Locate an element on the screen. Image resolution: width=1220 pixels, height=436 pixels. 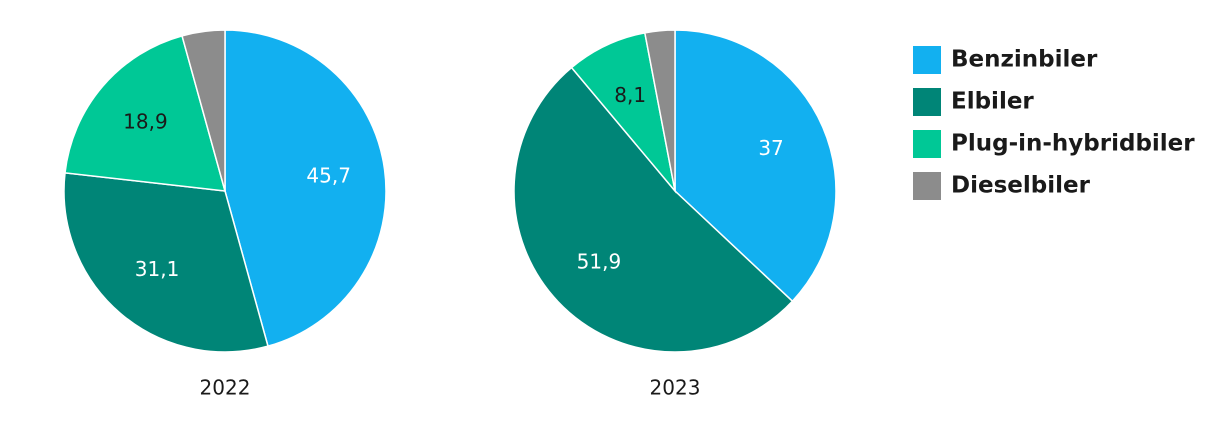
pie-title: 2023 is located at coordinates (675, 388).